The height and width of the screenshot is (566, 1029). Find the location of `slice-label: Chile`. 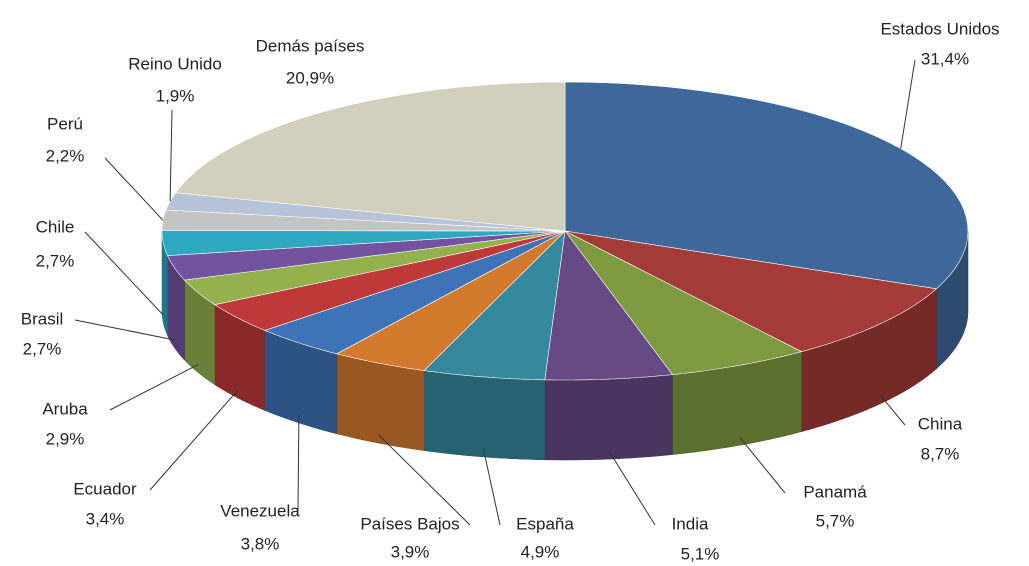

slice-label: Chile is located at coordinates (55, 226).